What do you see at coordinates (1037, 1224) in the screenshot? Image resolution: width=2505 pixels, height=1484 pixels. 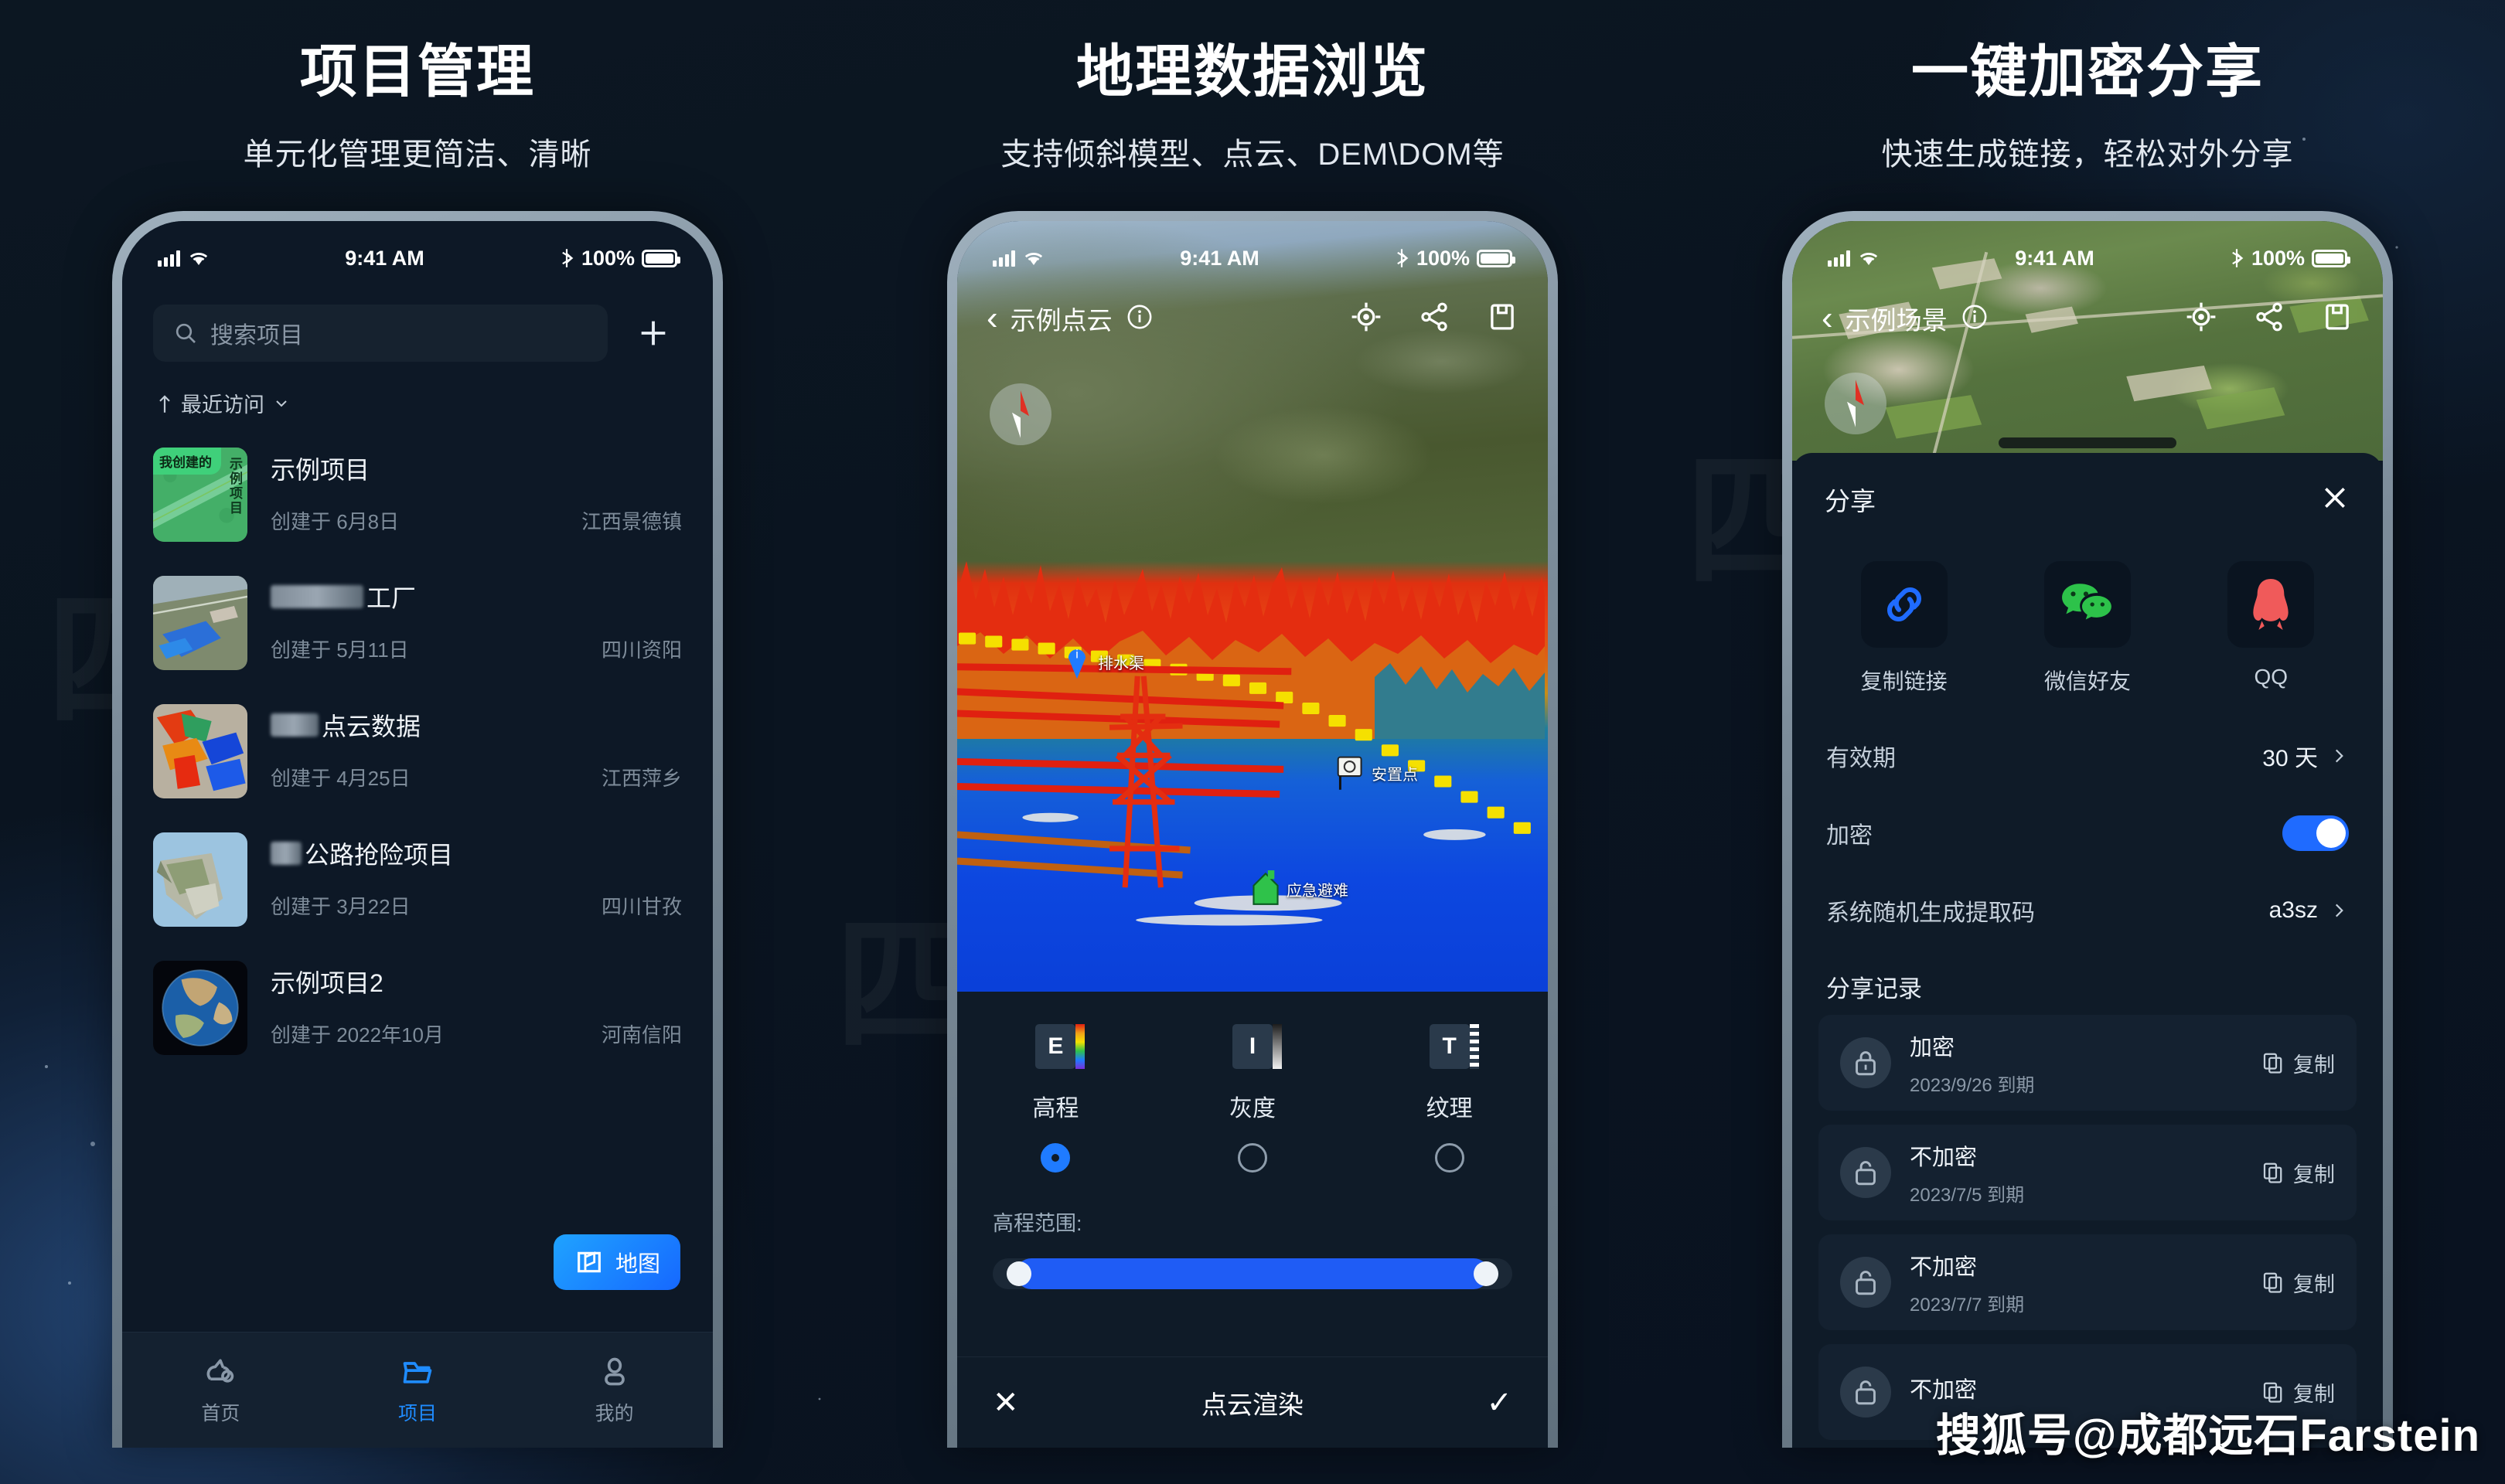 I see `elevation-range-label: 高程范围:` at bounding box center [1037, 1224].